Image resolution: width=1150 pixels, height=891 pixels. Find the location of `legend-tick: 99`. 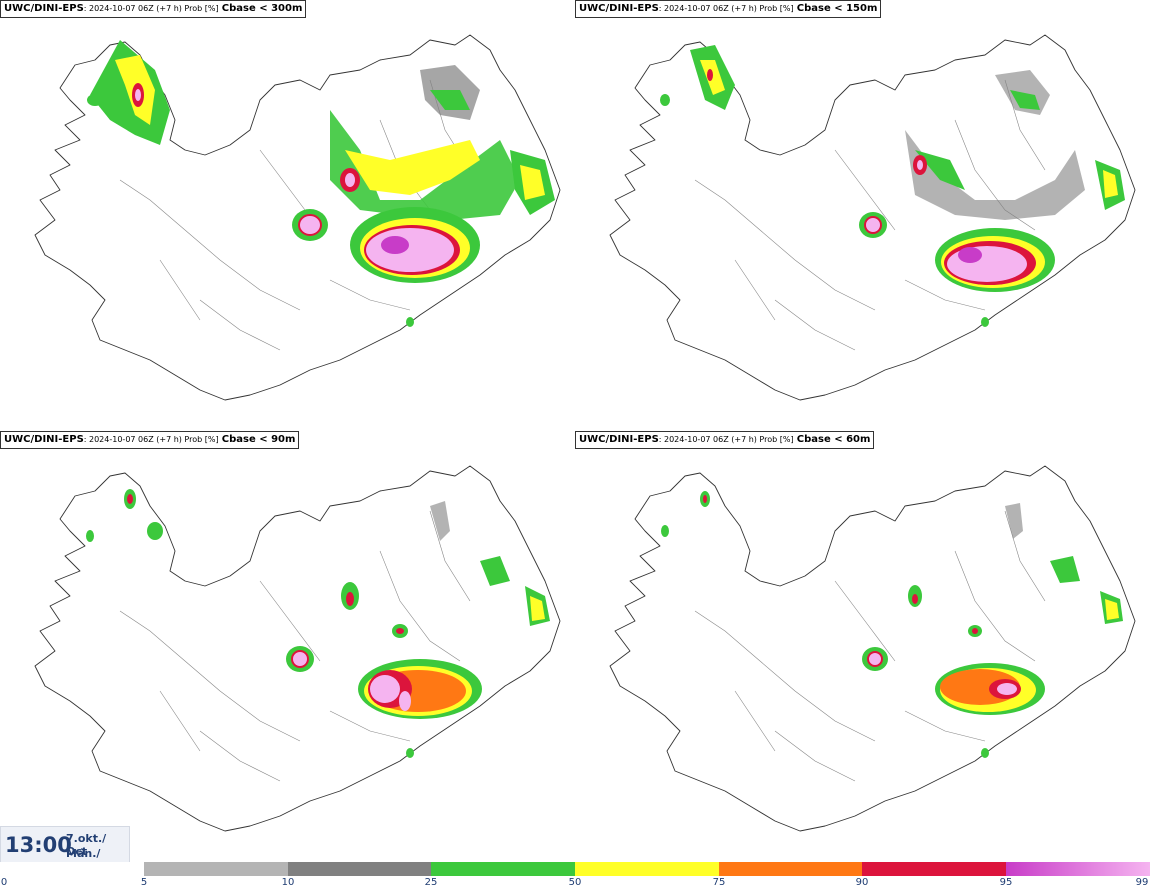

legend-tick: 99 is located at coordinates (1142, 882).